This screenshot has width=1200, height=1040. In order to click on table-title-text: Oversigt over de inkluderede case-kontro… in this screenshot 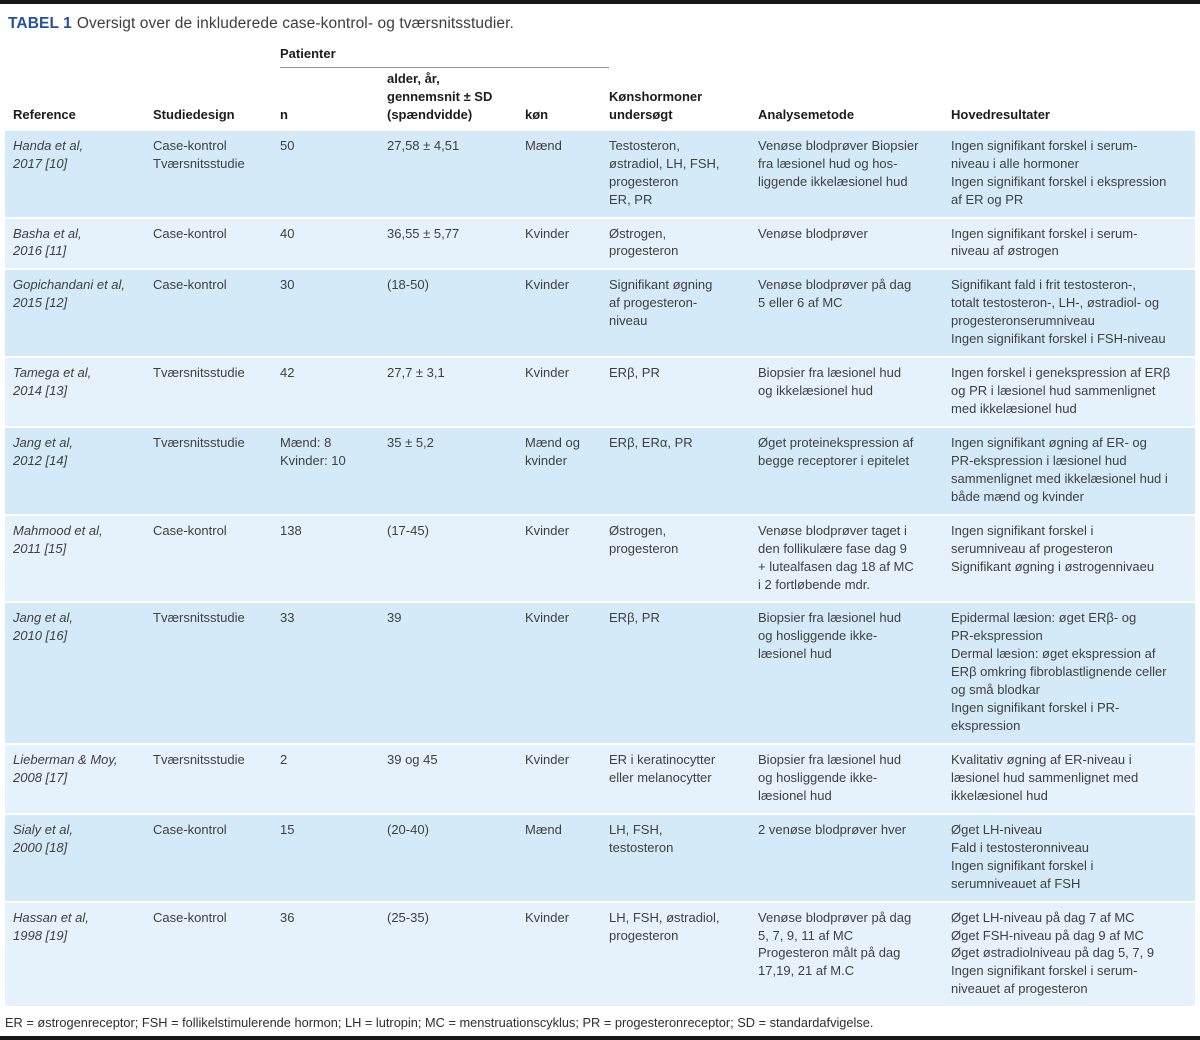, I will do `click(295, 23)`.